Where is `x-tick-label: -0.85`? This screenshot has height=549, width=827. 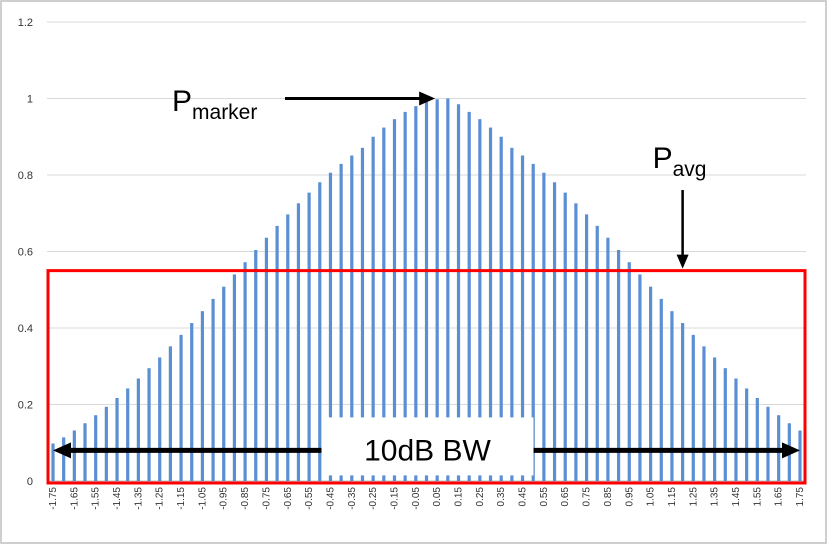 x-tick-label: -0.85 is located at coordinates (245, 498).